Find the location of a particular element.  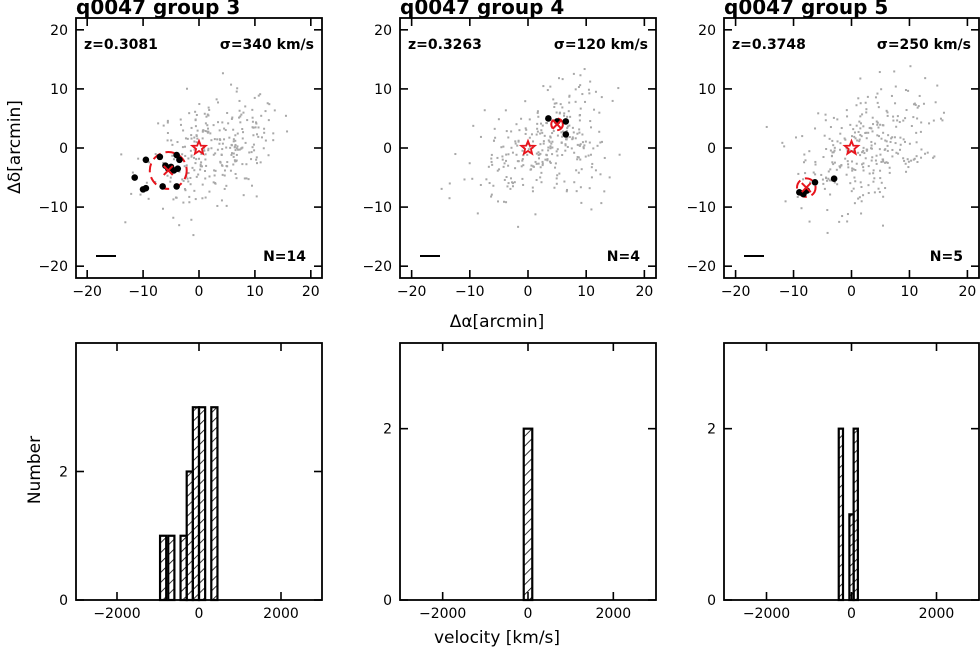

plot-frame is located at coordinates (528, 148).